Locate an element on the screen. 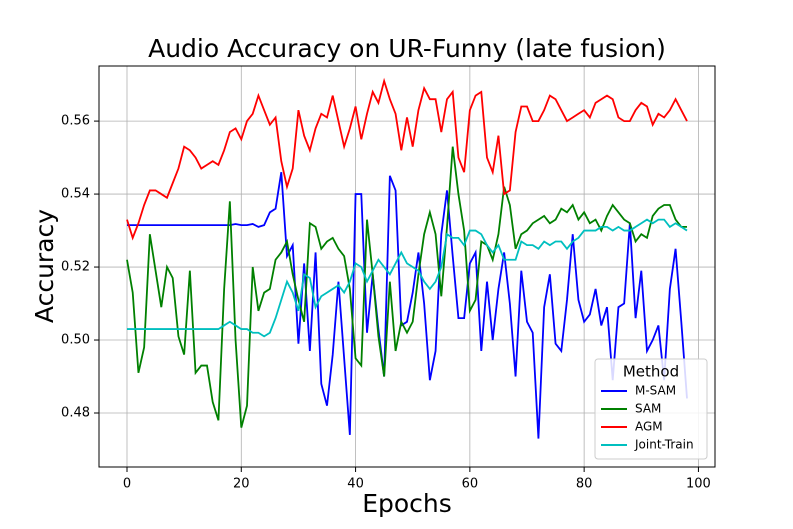 This screenshot has height=529, width=793. x-tick-label: 40 is located at coordinates (355, 484).